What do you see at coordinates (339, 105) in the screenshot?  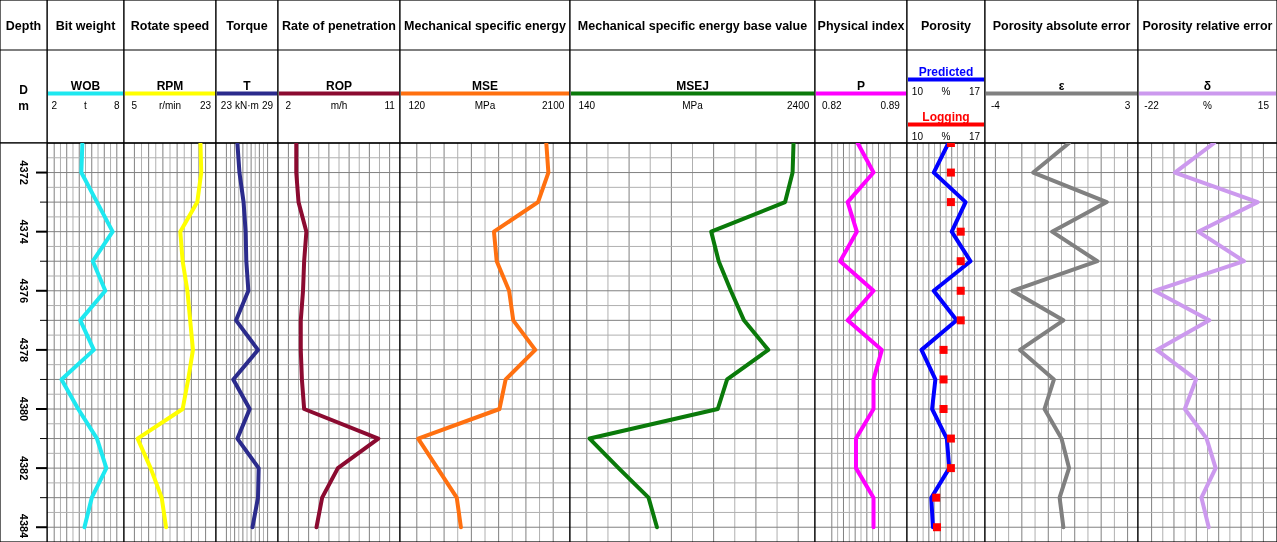 I see `x-axis-title: m/h` at bounding box center [339, 105].